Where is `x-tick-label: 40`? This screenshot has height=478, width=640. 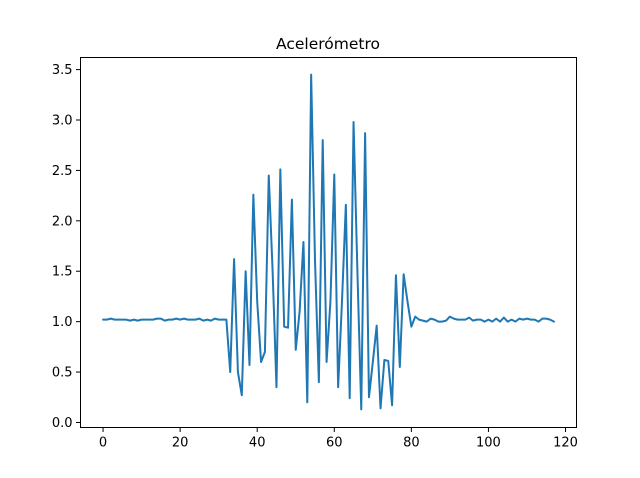 x-tick-label: 40 is located at coordinates (257, 443).